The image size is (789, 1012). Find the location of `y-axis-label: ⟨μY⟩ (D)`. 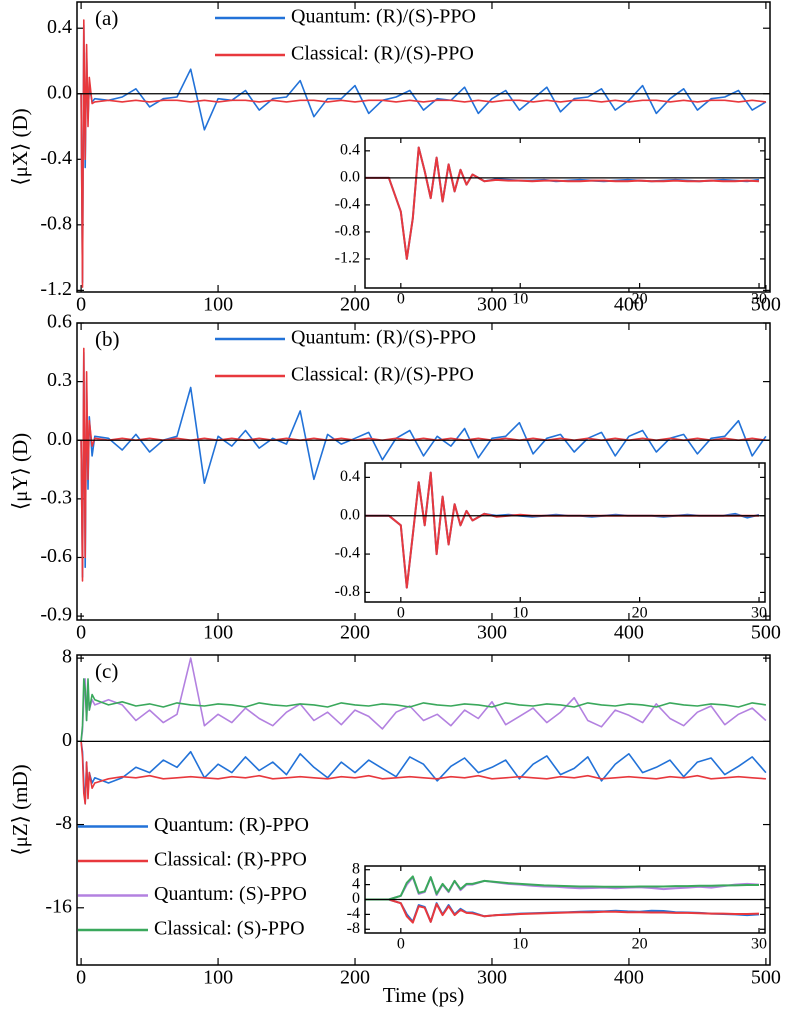

y-axis-label: ⟨μY⟩ (D) is located at coordinates (20, 471).